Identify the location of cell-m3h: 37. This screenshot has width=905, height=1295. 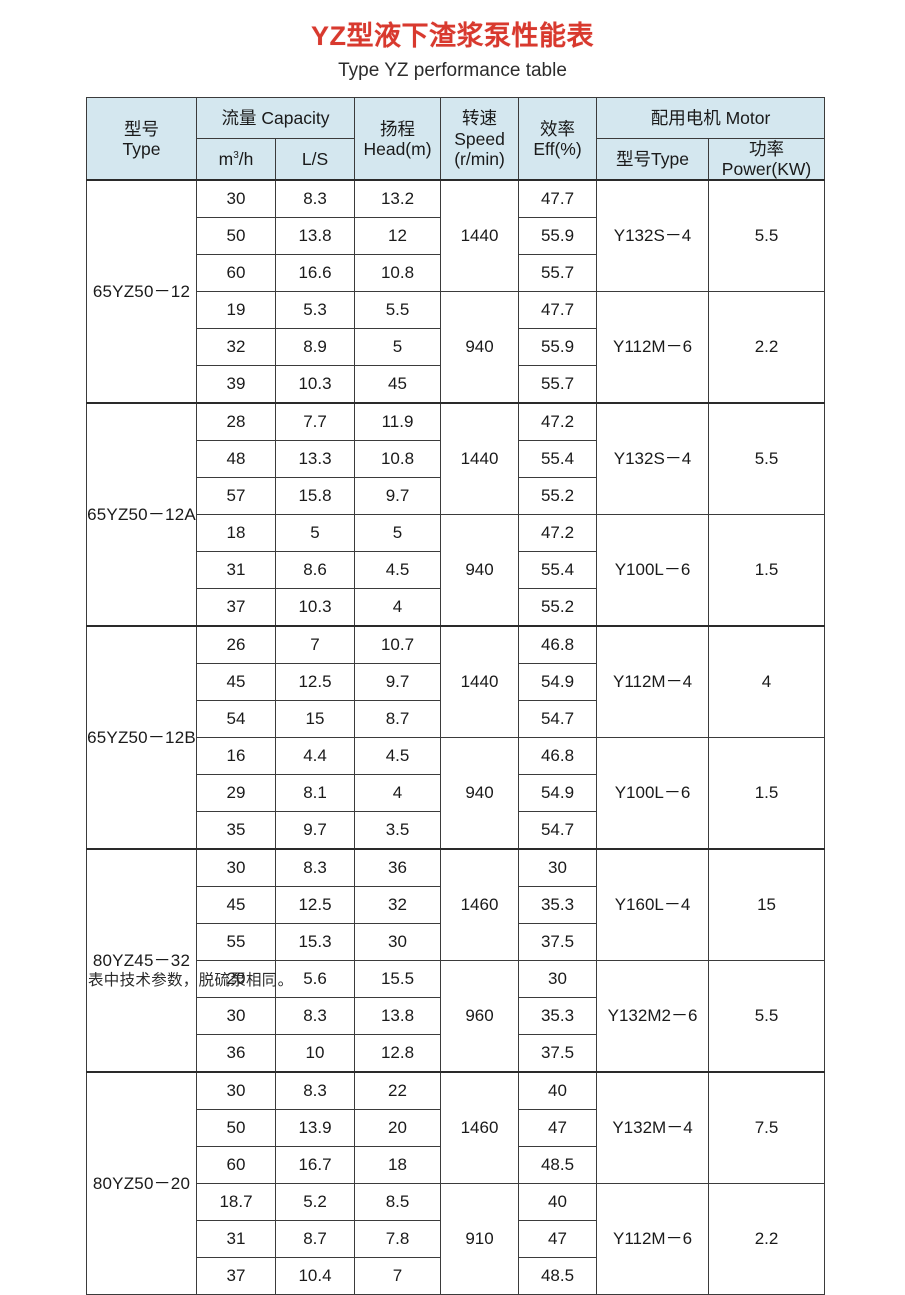
(236, 607).